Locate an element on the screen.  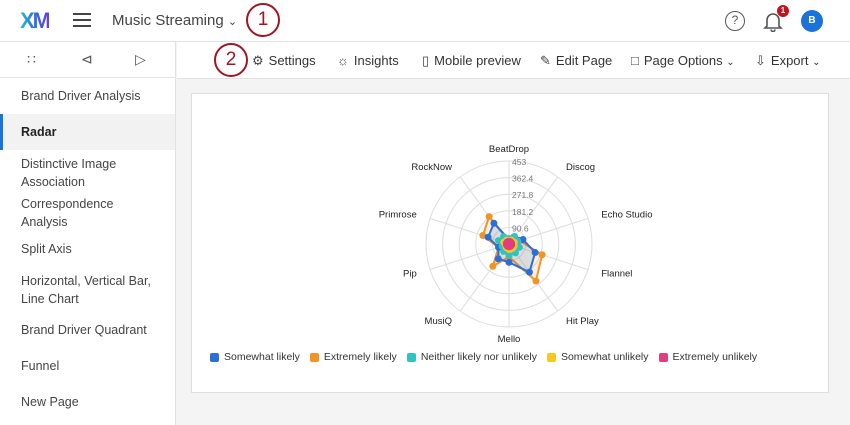
tick-label: 271.8 is located at coordinates (523, 195).